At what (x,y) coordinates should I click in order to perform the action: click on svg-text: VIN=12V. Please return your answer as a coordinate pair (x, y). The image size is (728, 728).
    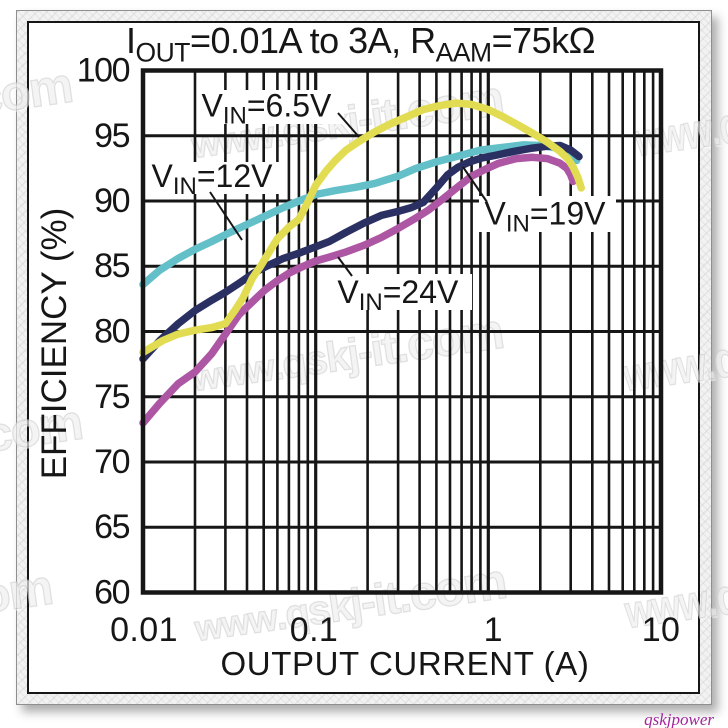
    Looking at the image, I should click on (213, 179).